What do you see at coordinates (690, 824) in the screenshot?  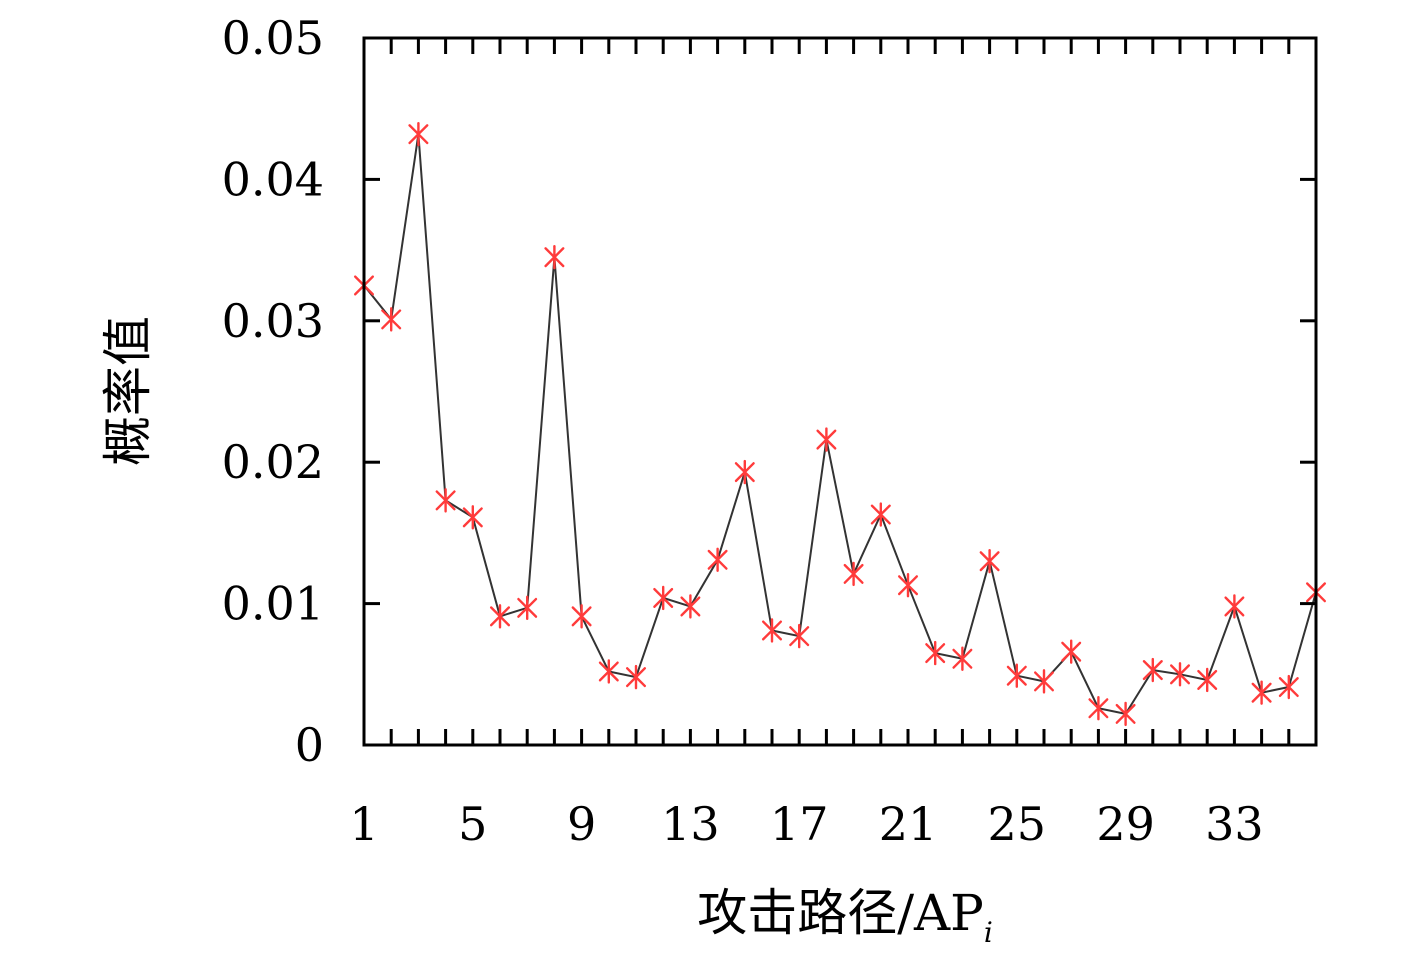 I see `x-tick-label: 13` at bounding box center [690, 824].